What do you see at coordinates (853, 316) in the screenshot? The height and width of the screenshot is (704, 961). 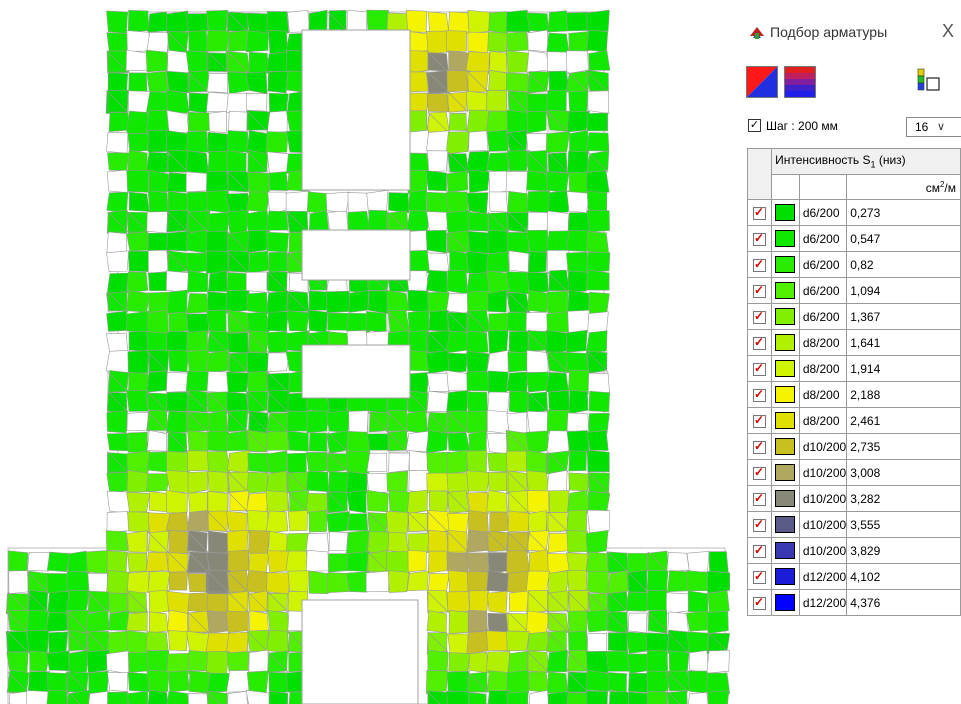 I see `legend-row: ✓ d6/200 1,367` at bounding box center [853, 316].